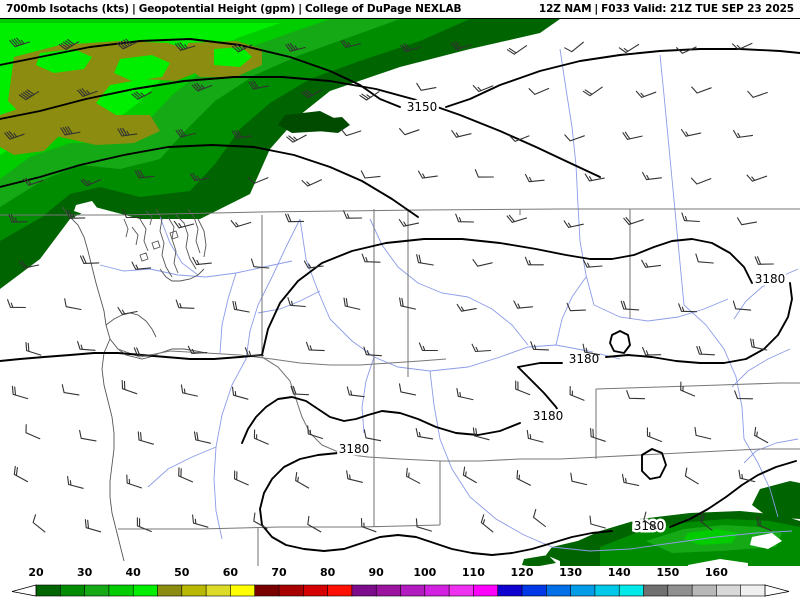 This screenshot has width=800, height=600. I want to click on height-contour-3180-lower-b, so click(733, 494).